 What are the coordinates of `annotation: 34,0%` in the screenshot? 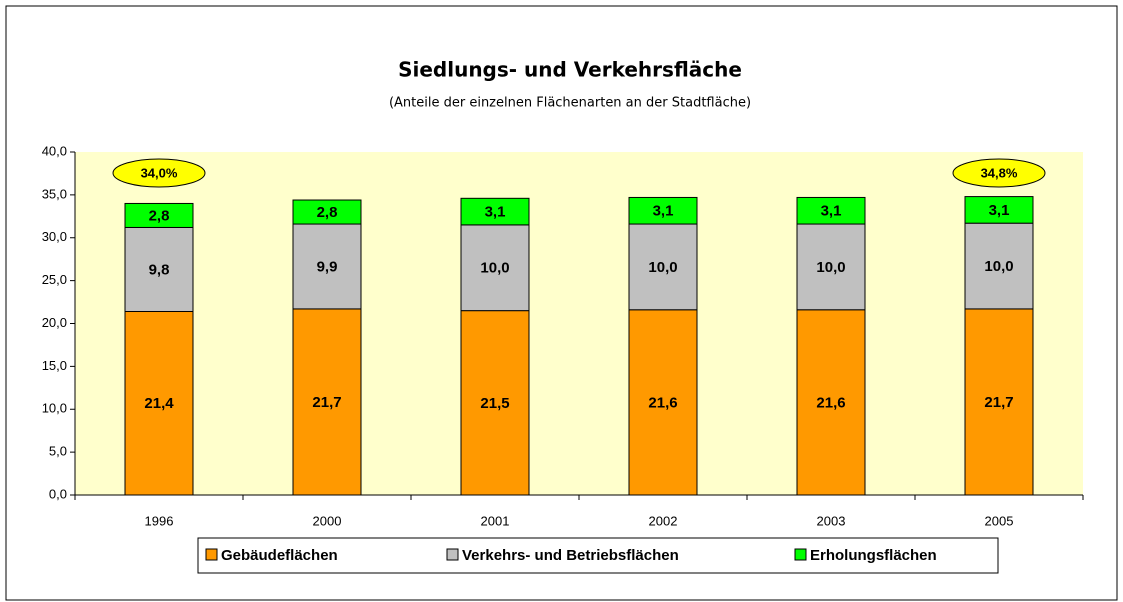 It's located at (159, 172).